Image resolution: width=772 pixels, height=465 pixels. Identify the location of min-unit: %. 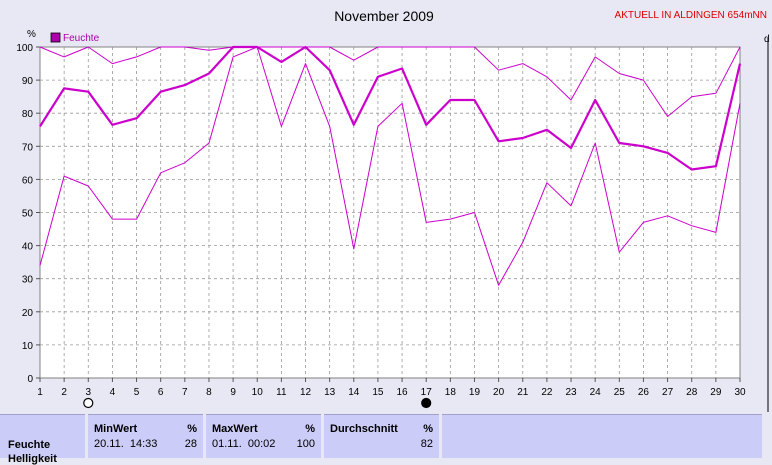
(192, 429).